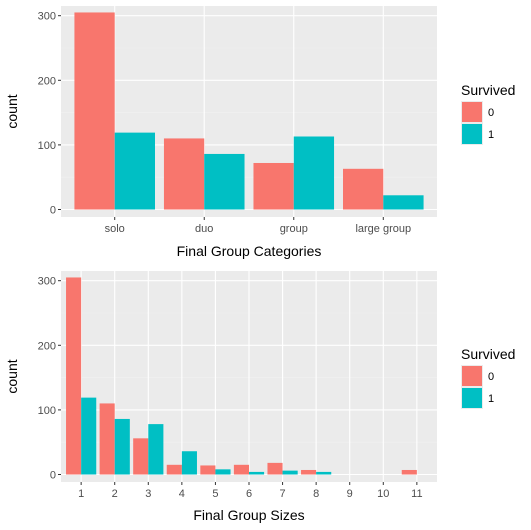 The height and width of the screenshot is (530, 531). What do you see at coordinates (273, 186) in the screenshot?
I see `bar-0-group` at bounding box center [273, 186].